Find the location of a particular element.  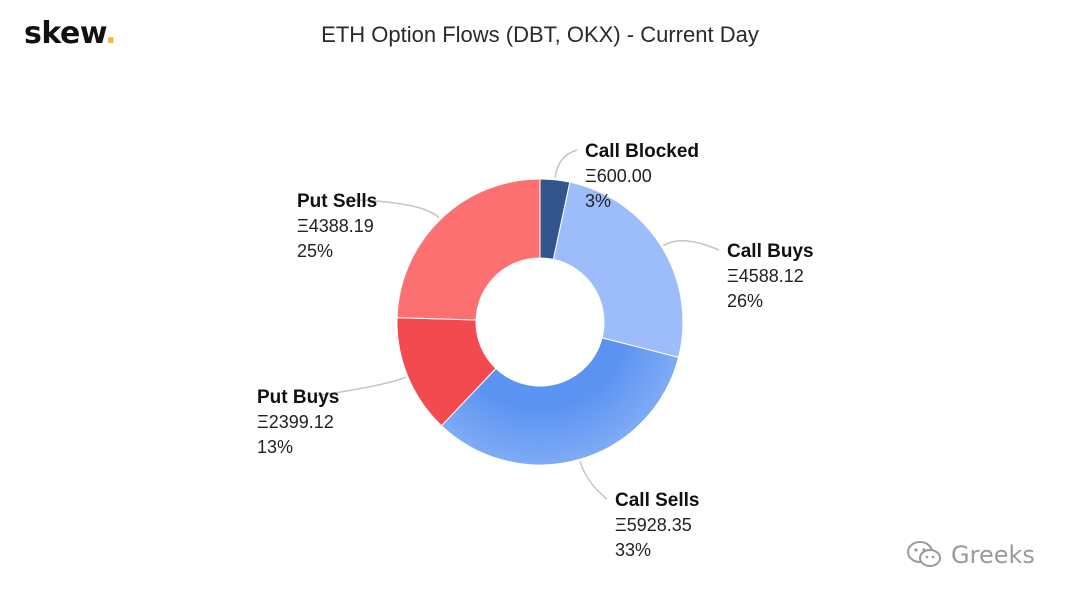

leader-line-call-sells is located at coordinates (593, 480).